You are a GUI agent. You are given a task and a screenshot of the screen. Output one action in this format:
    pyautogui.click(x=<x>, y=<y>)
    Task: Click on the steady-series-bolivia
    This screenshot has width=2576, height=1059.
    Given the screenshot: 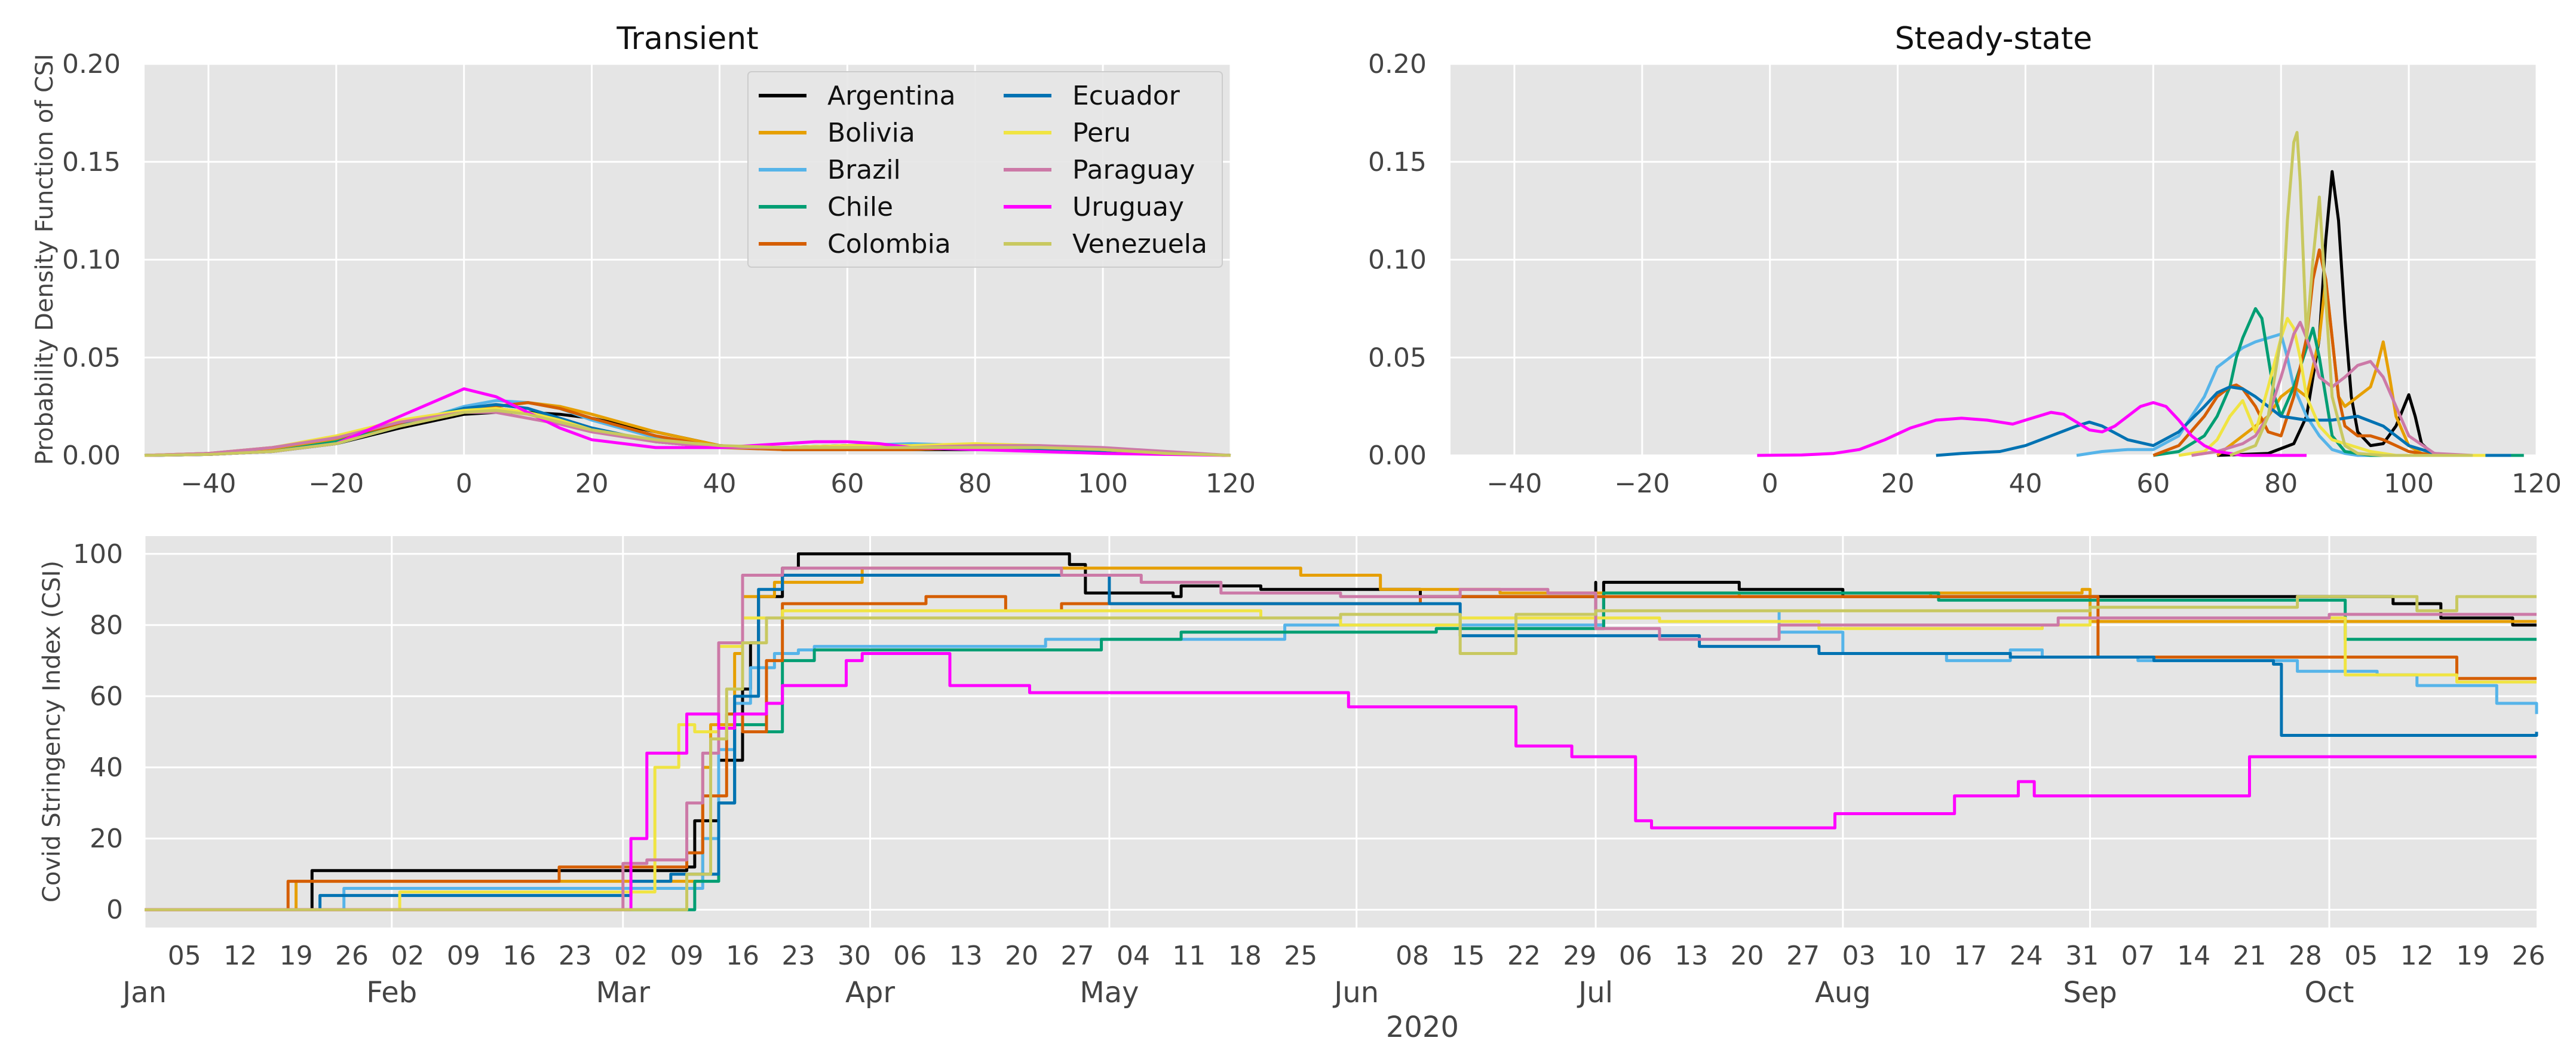 What is the action you would take?
    pyautogui.click(x=2344, y=367)
    